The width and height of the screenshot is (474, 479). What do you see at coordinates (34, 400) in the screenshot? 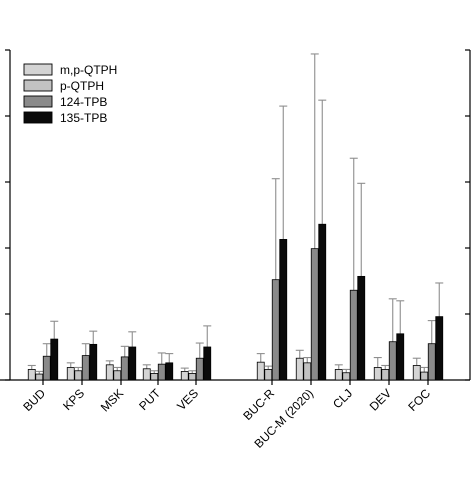
I see `x-tick-label: BUD` at bounding box center [34, 400].